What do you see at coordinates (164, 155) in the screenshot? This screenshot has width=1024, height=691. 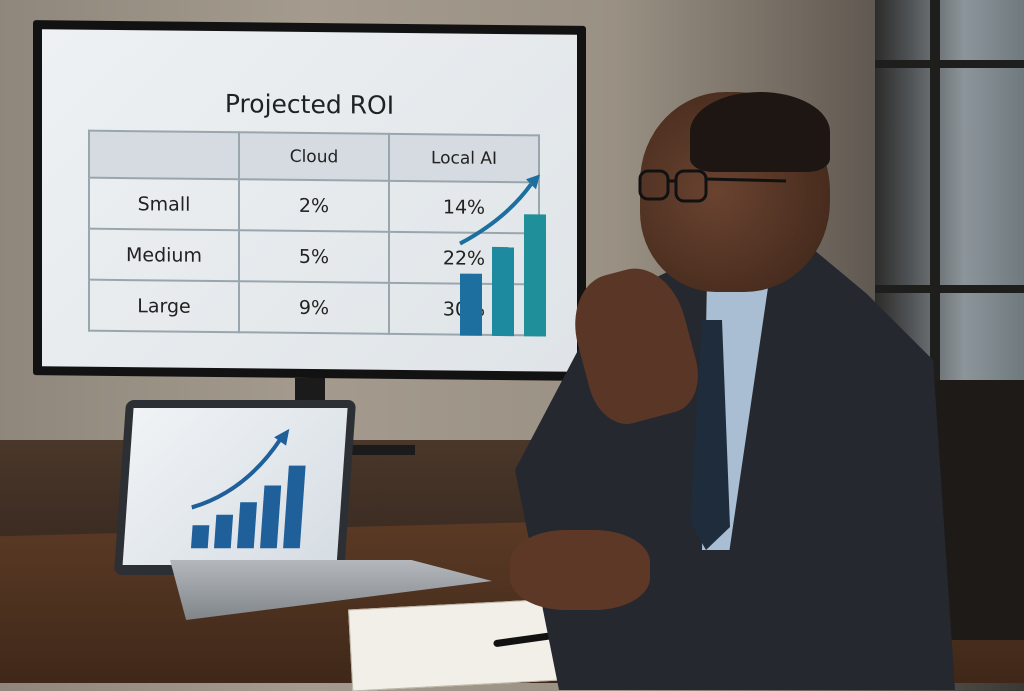 I see `header-cell` at bounding box center [164, 155].